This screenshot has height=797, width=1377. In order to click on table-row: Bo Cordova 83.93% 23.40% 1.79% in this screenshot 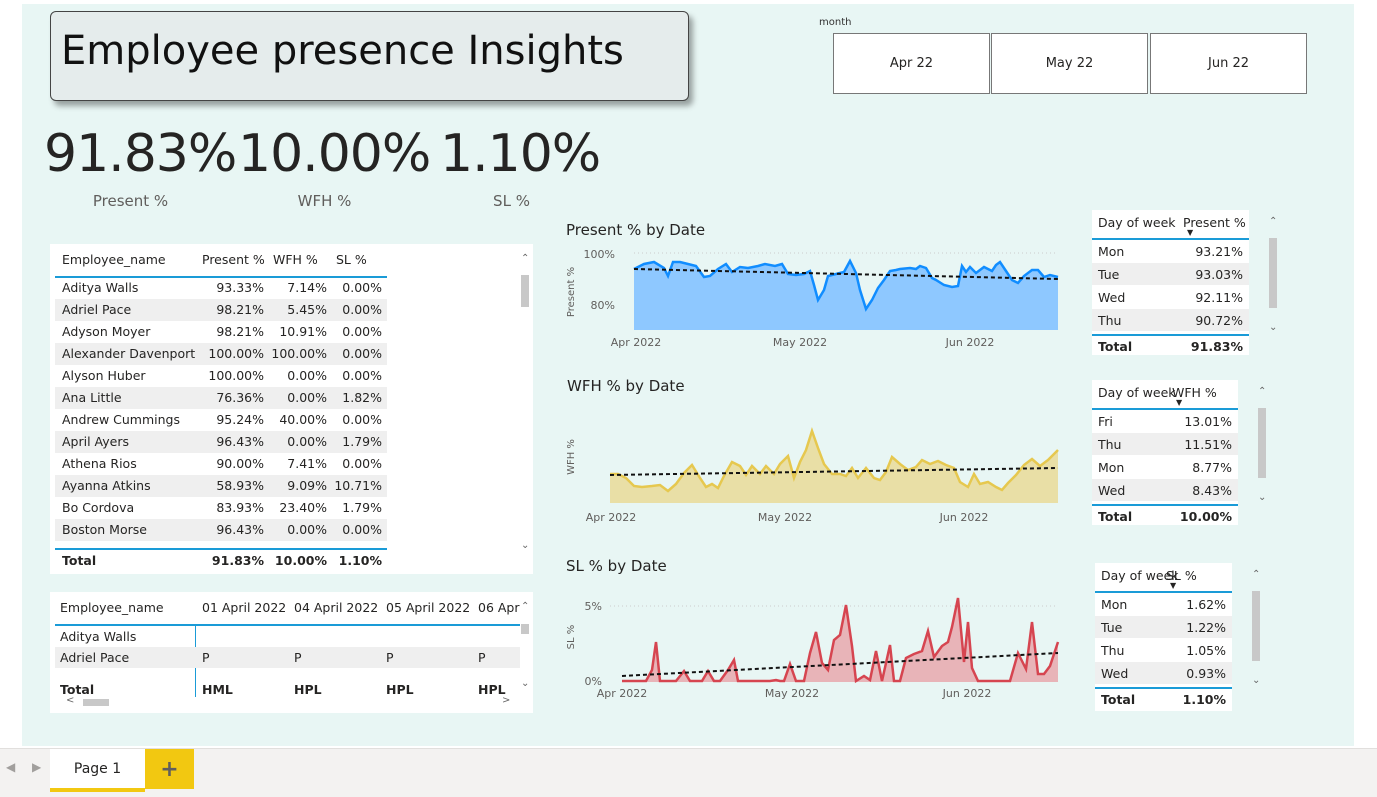, I will do `click(221, 508)`.